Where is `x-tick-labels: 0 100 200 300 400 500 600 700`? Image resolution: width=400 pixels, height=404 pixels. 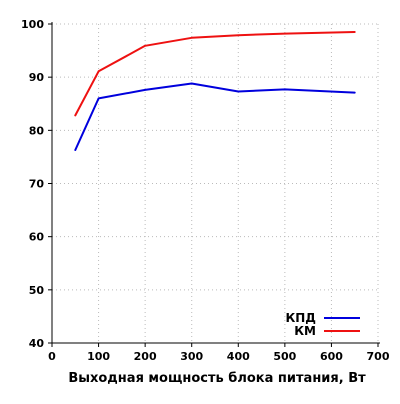 x-tick-labels: 0 100 200 300 400 500 600 700 is located at coordinates (219, 356).